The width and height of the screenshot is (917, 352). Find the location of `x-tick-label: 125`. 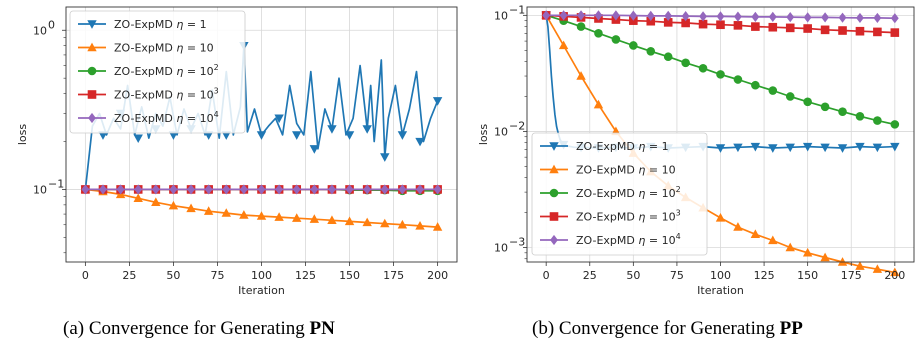

x-tick-label: 125 is located at coordinates (305, 275).